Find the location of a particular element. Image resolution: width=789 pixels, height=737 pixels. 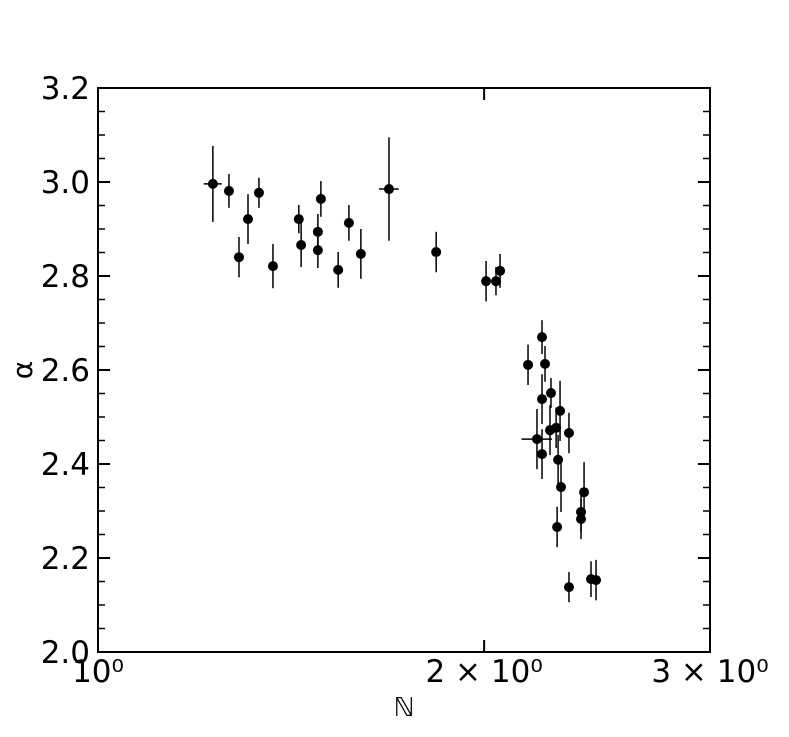

y-tick-label: 2.2 is located at coordinates (65, 559).